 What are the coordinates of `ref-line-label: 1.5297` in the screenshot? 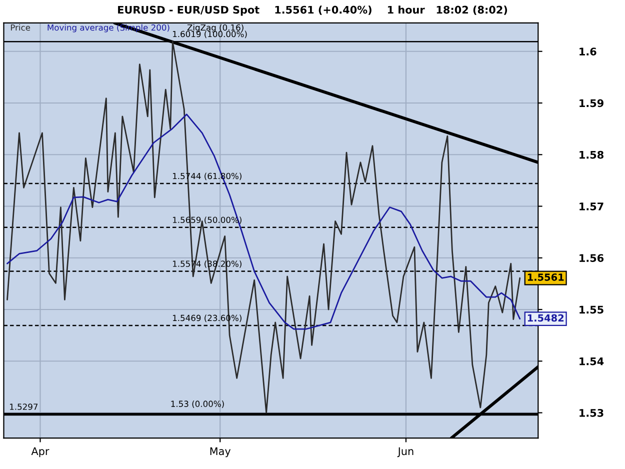 It's located at (24, 407).